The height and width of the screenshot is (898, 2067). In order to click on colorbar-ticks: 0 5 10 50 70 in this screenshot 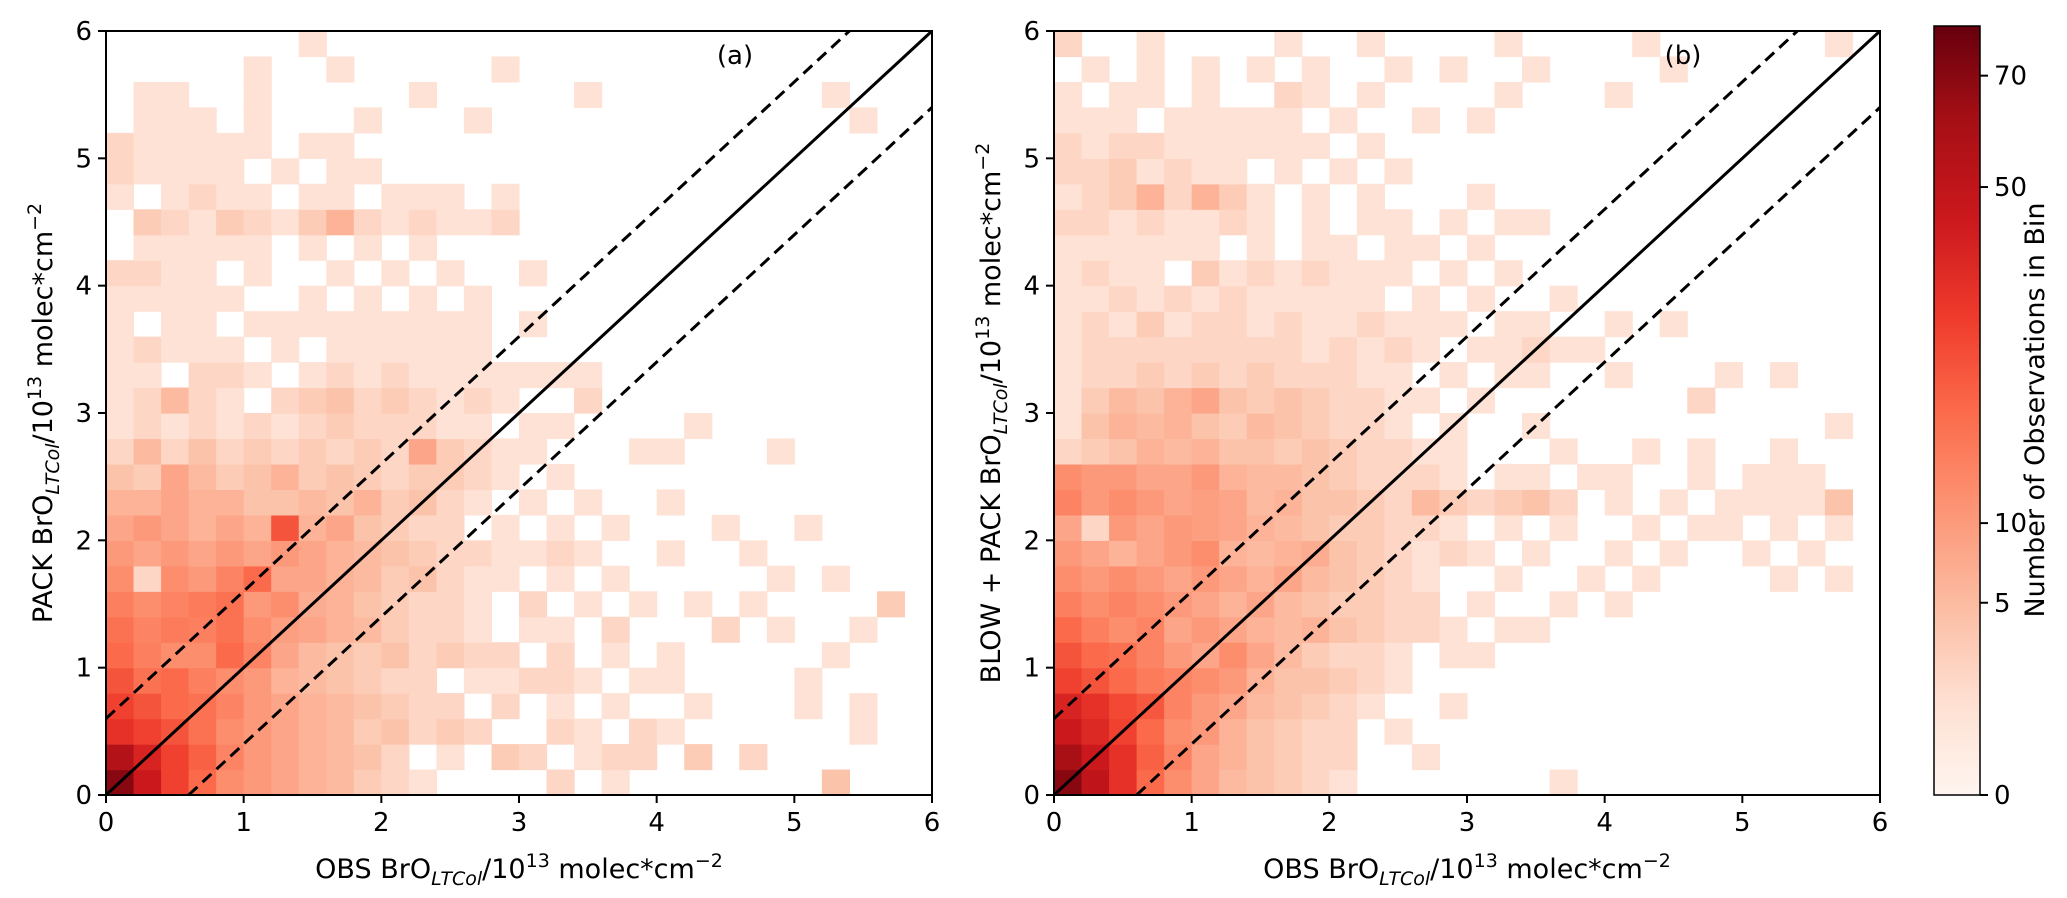, I will do `click(2003, 436)`.